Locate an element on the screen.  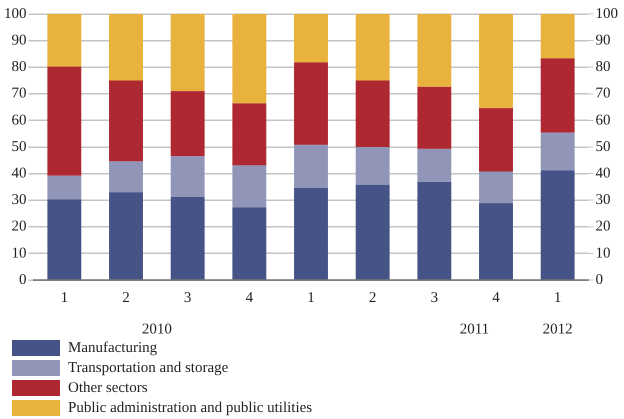
legend-label: Other sectors is located at coordinates (108, 388).